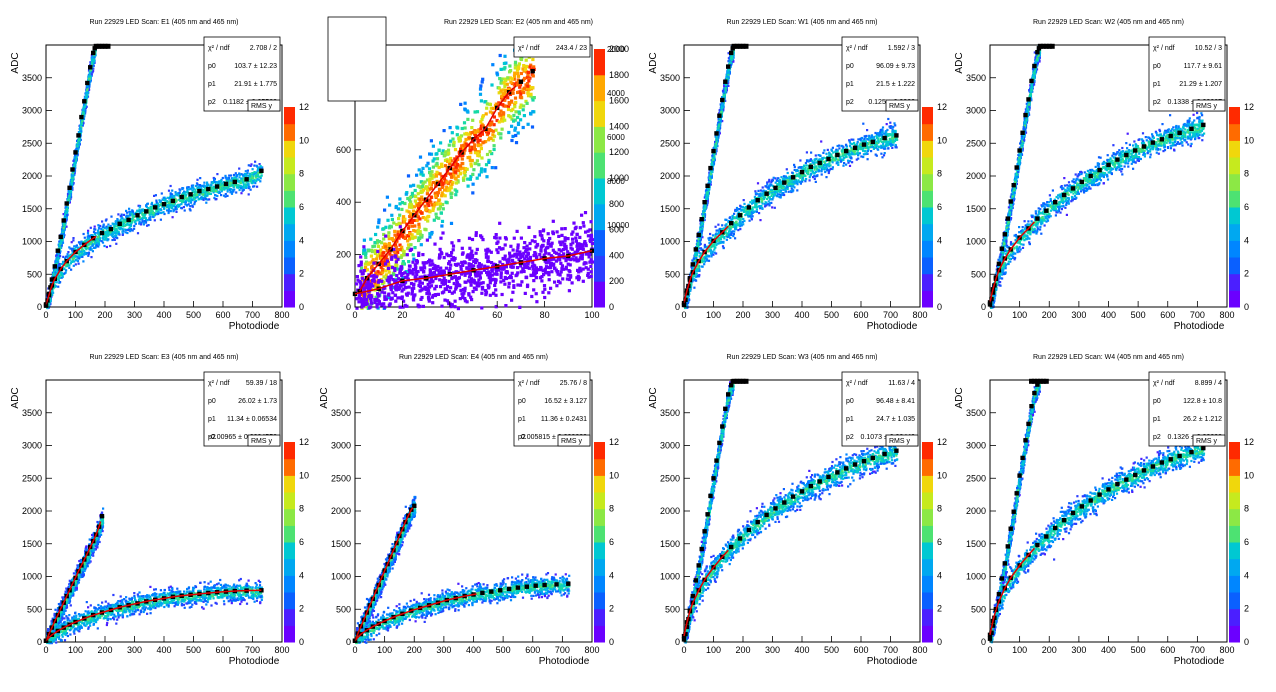 This screenshot has width=1276, height=692. What do you see at coordinates (296, 207) in the screenshot?
I see `color-scale: 024681012` at bounding box center [296, 207].